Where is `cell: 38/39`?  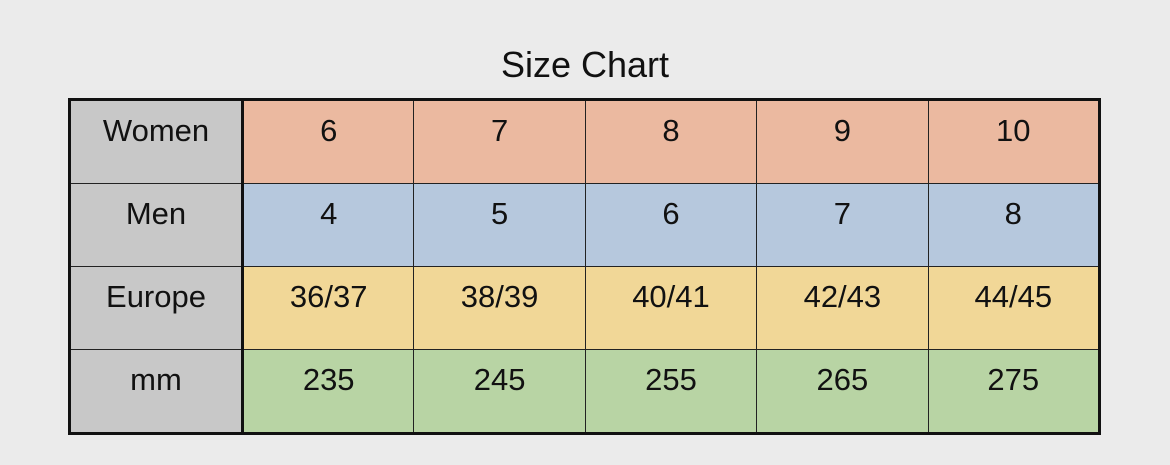 cell: 38/39 is located at coordinates (499, 308).